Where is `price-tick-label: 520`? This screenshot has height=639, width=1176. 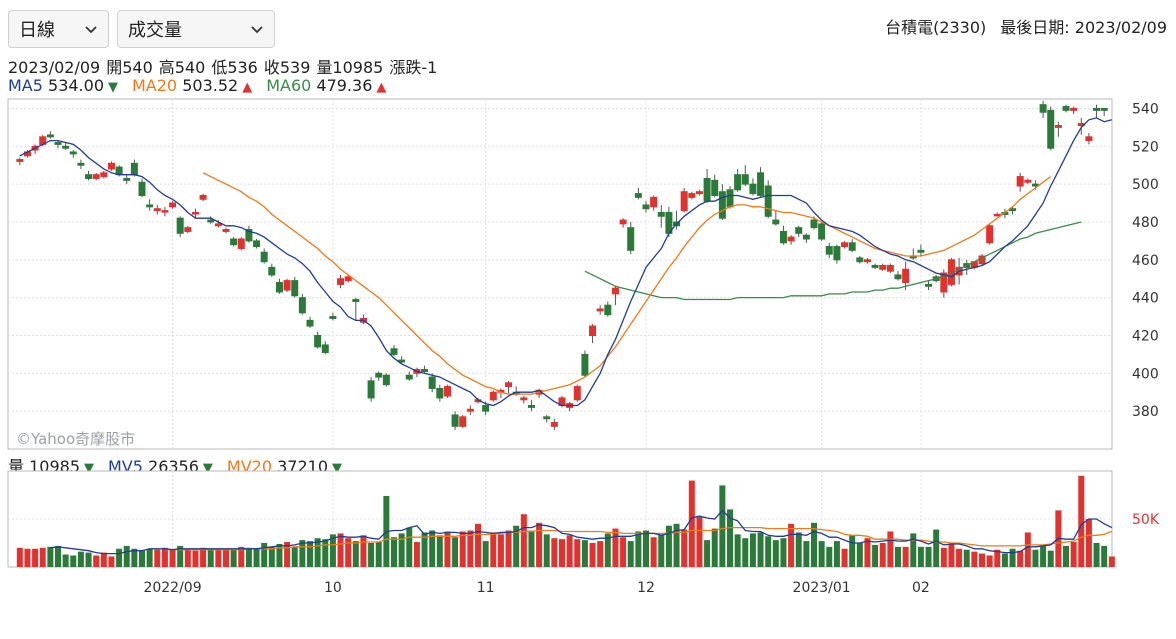 price-tick-label: 520 is located at coordinates (1145, 147).